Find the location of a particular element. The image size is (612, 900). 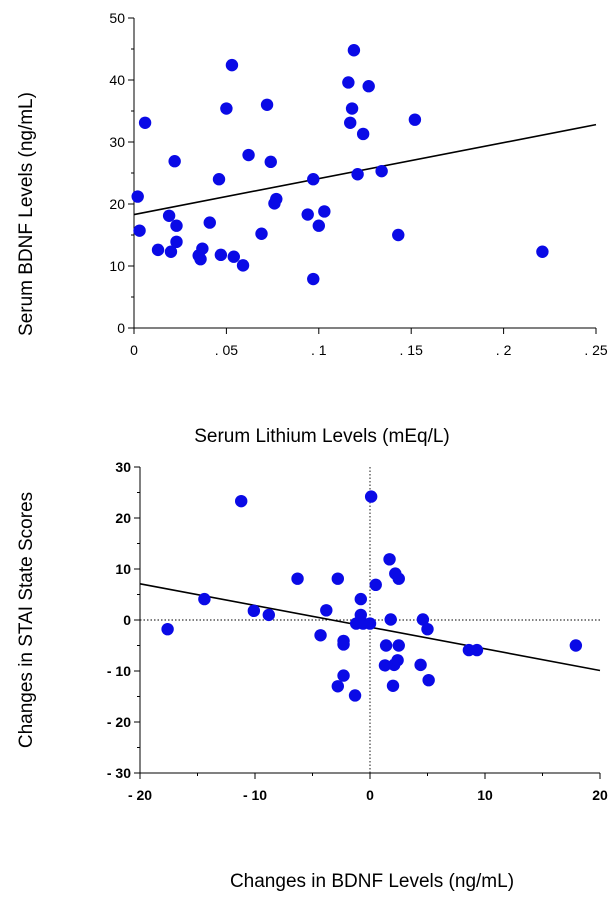

top-y-axis-title: Serum BDNF Levels (ng/mL) is located at coordinates (26, 214).